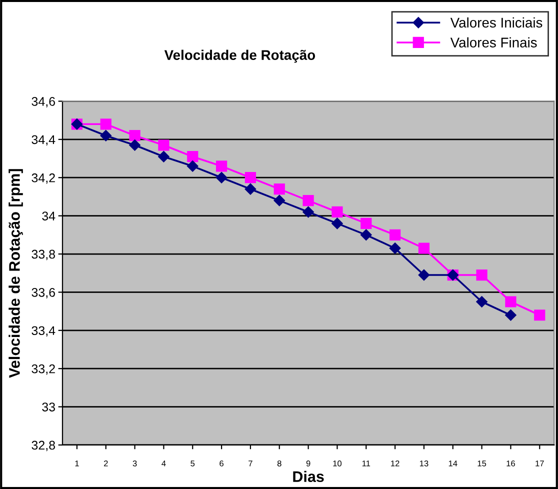 This screenshot has width=558, height=489. What do you see at coordinates (44, 331) in the screenshot?
I see `y-tick-label: 33,4` at bounding box center [44, 331].